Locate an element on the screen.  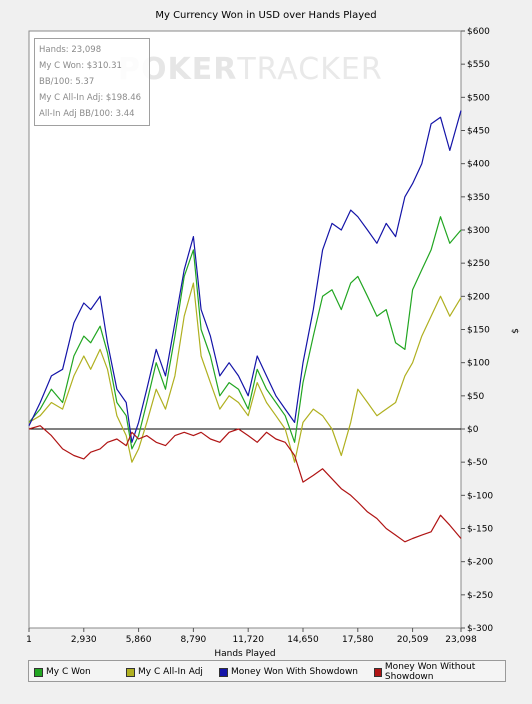
y-tick-label: $0 is located at coordinates (473, 430).